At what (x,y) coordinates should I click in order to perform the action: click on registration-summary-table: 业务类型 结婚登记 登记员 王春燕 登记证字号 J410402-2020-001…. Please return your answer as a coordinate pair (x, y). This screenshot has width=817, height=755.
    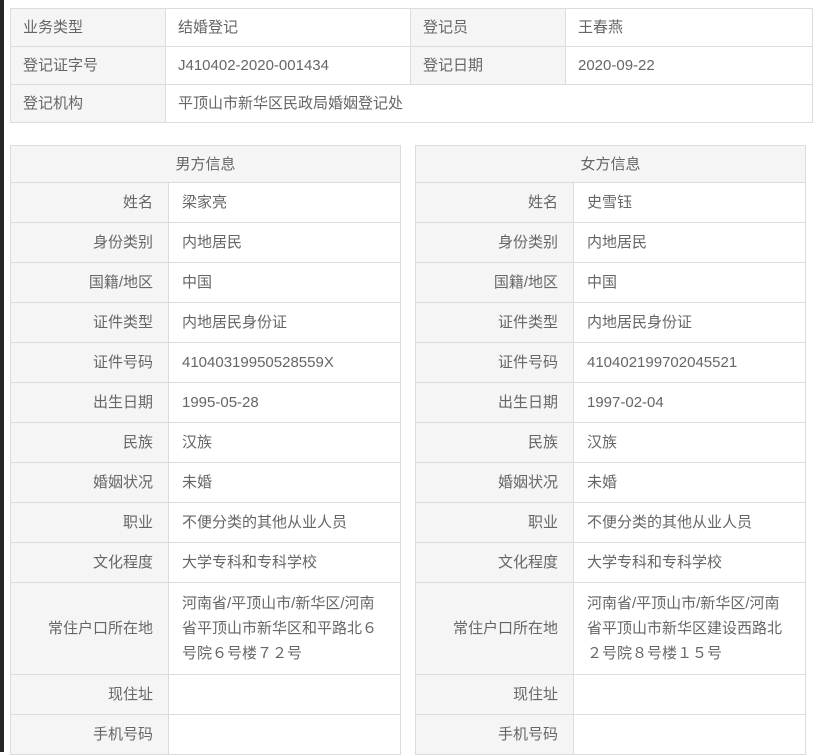
    Looking at the image, I should click on (411, 65).